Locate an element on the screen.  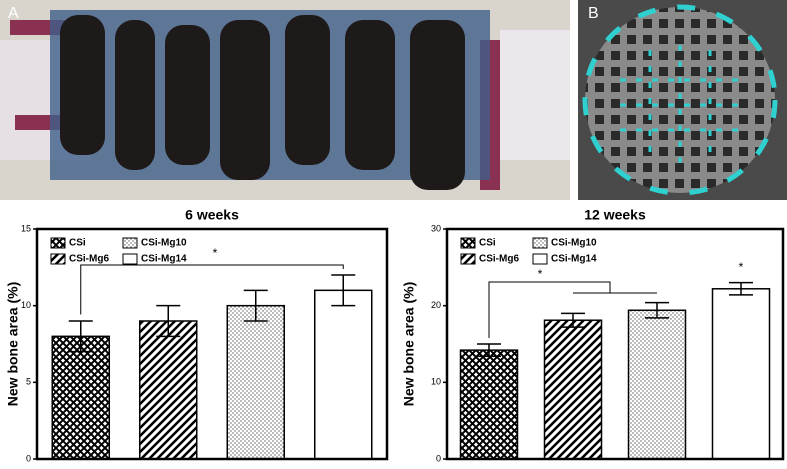
y-tick-label: 20 is located at coordinates (436, 305).